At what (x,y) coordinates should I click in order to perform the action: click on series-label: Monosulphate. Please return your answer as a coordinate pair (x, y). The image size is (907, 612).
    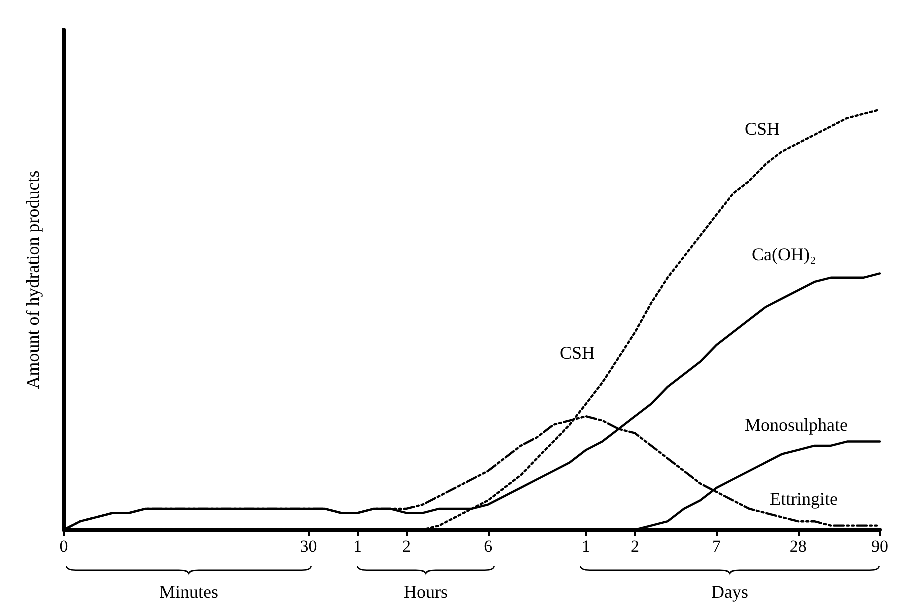
    Looking at the image, I should click on (796, 424).